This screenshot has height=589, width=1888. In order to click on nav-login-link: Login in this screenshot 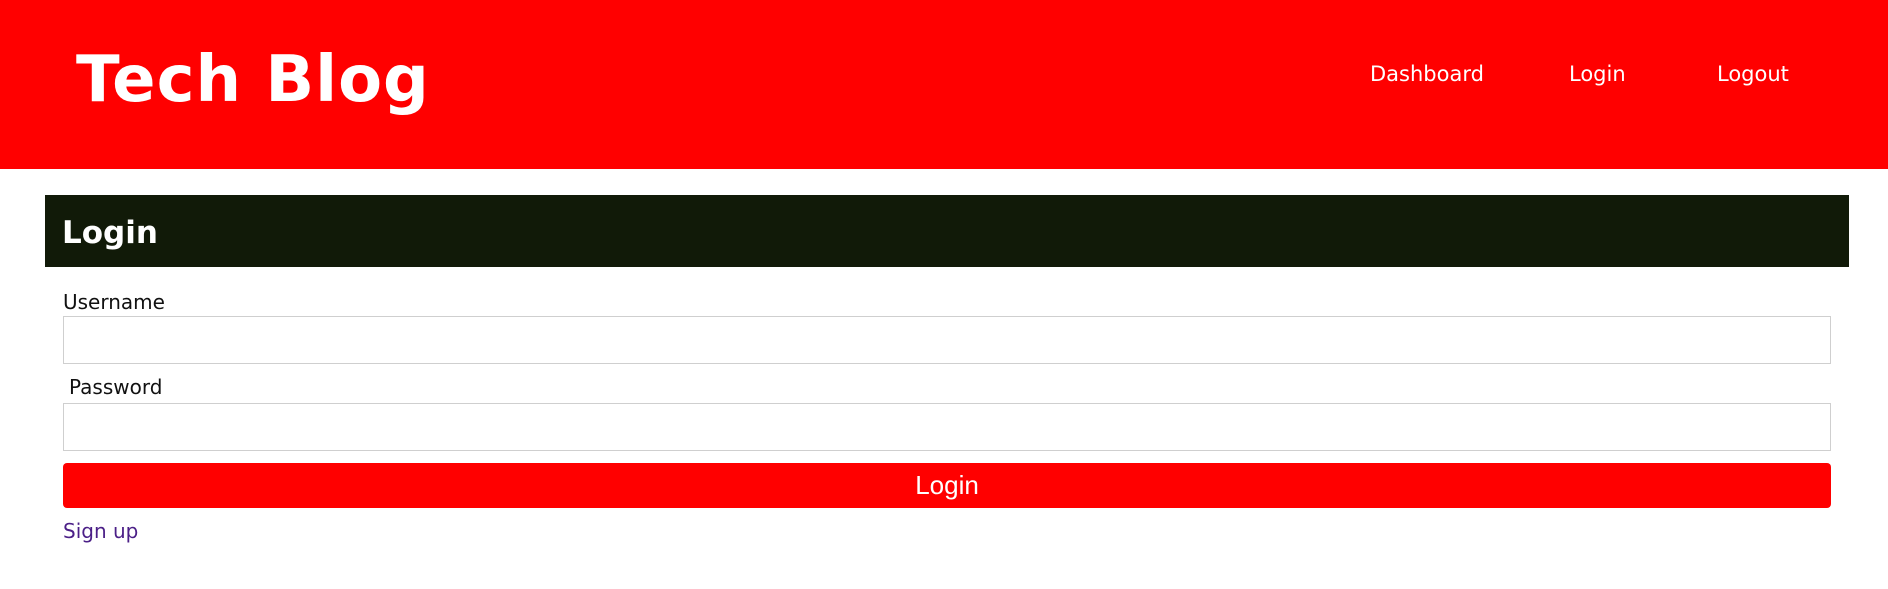, I will do `click(1597, 74)`.